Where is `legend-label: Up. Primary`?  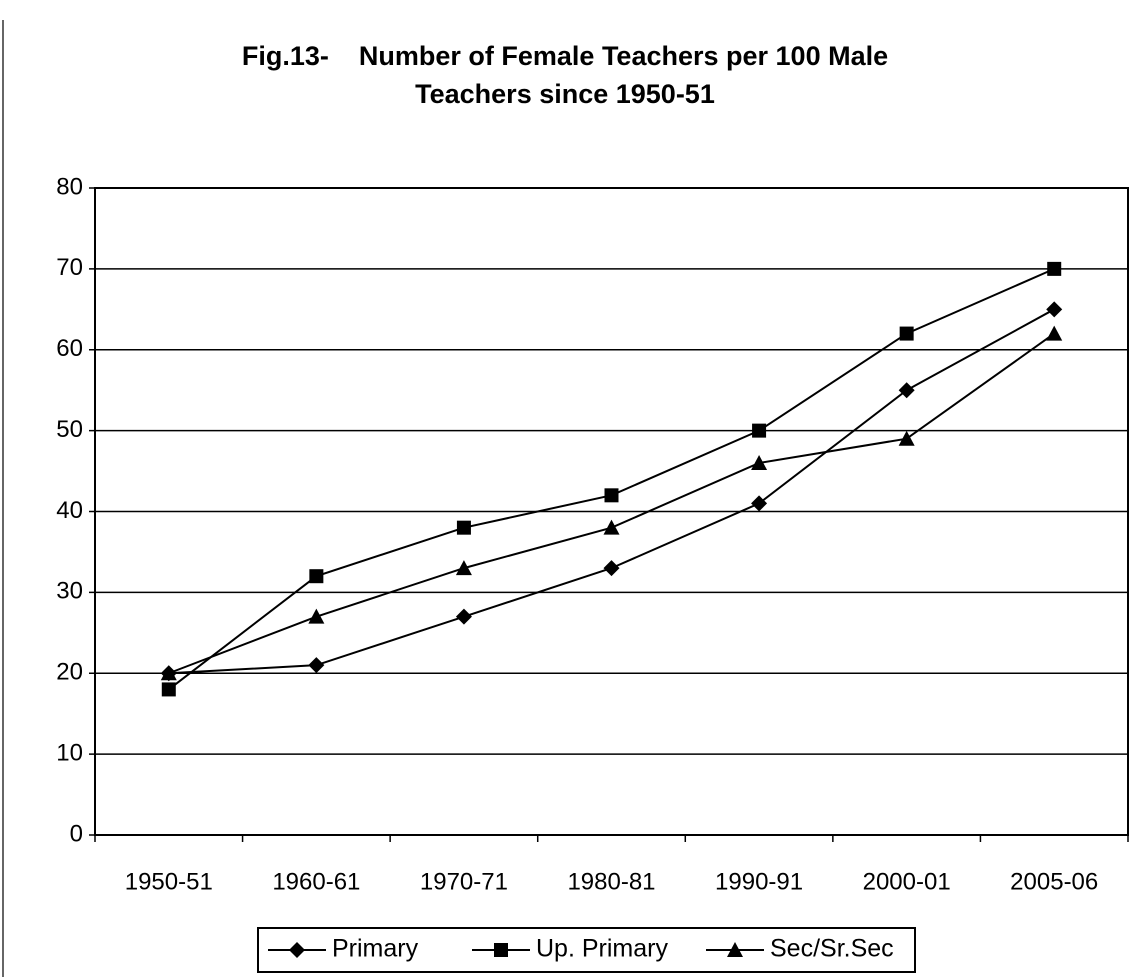 legend-label: Up. Primary is located at coordinates (602, 949).